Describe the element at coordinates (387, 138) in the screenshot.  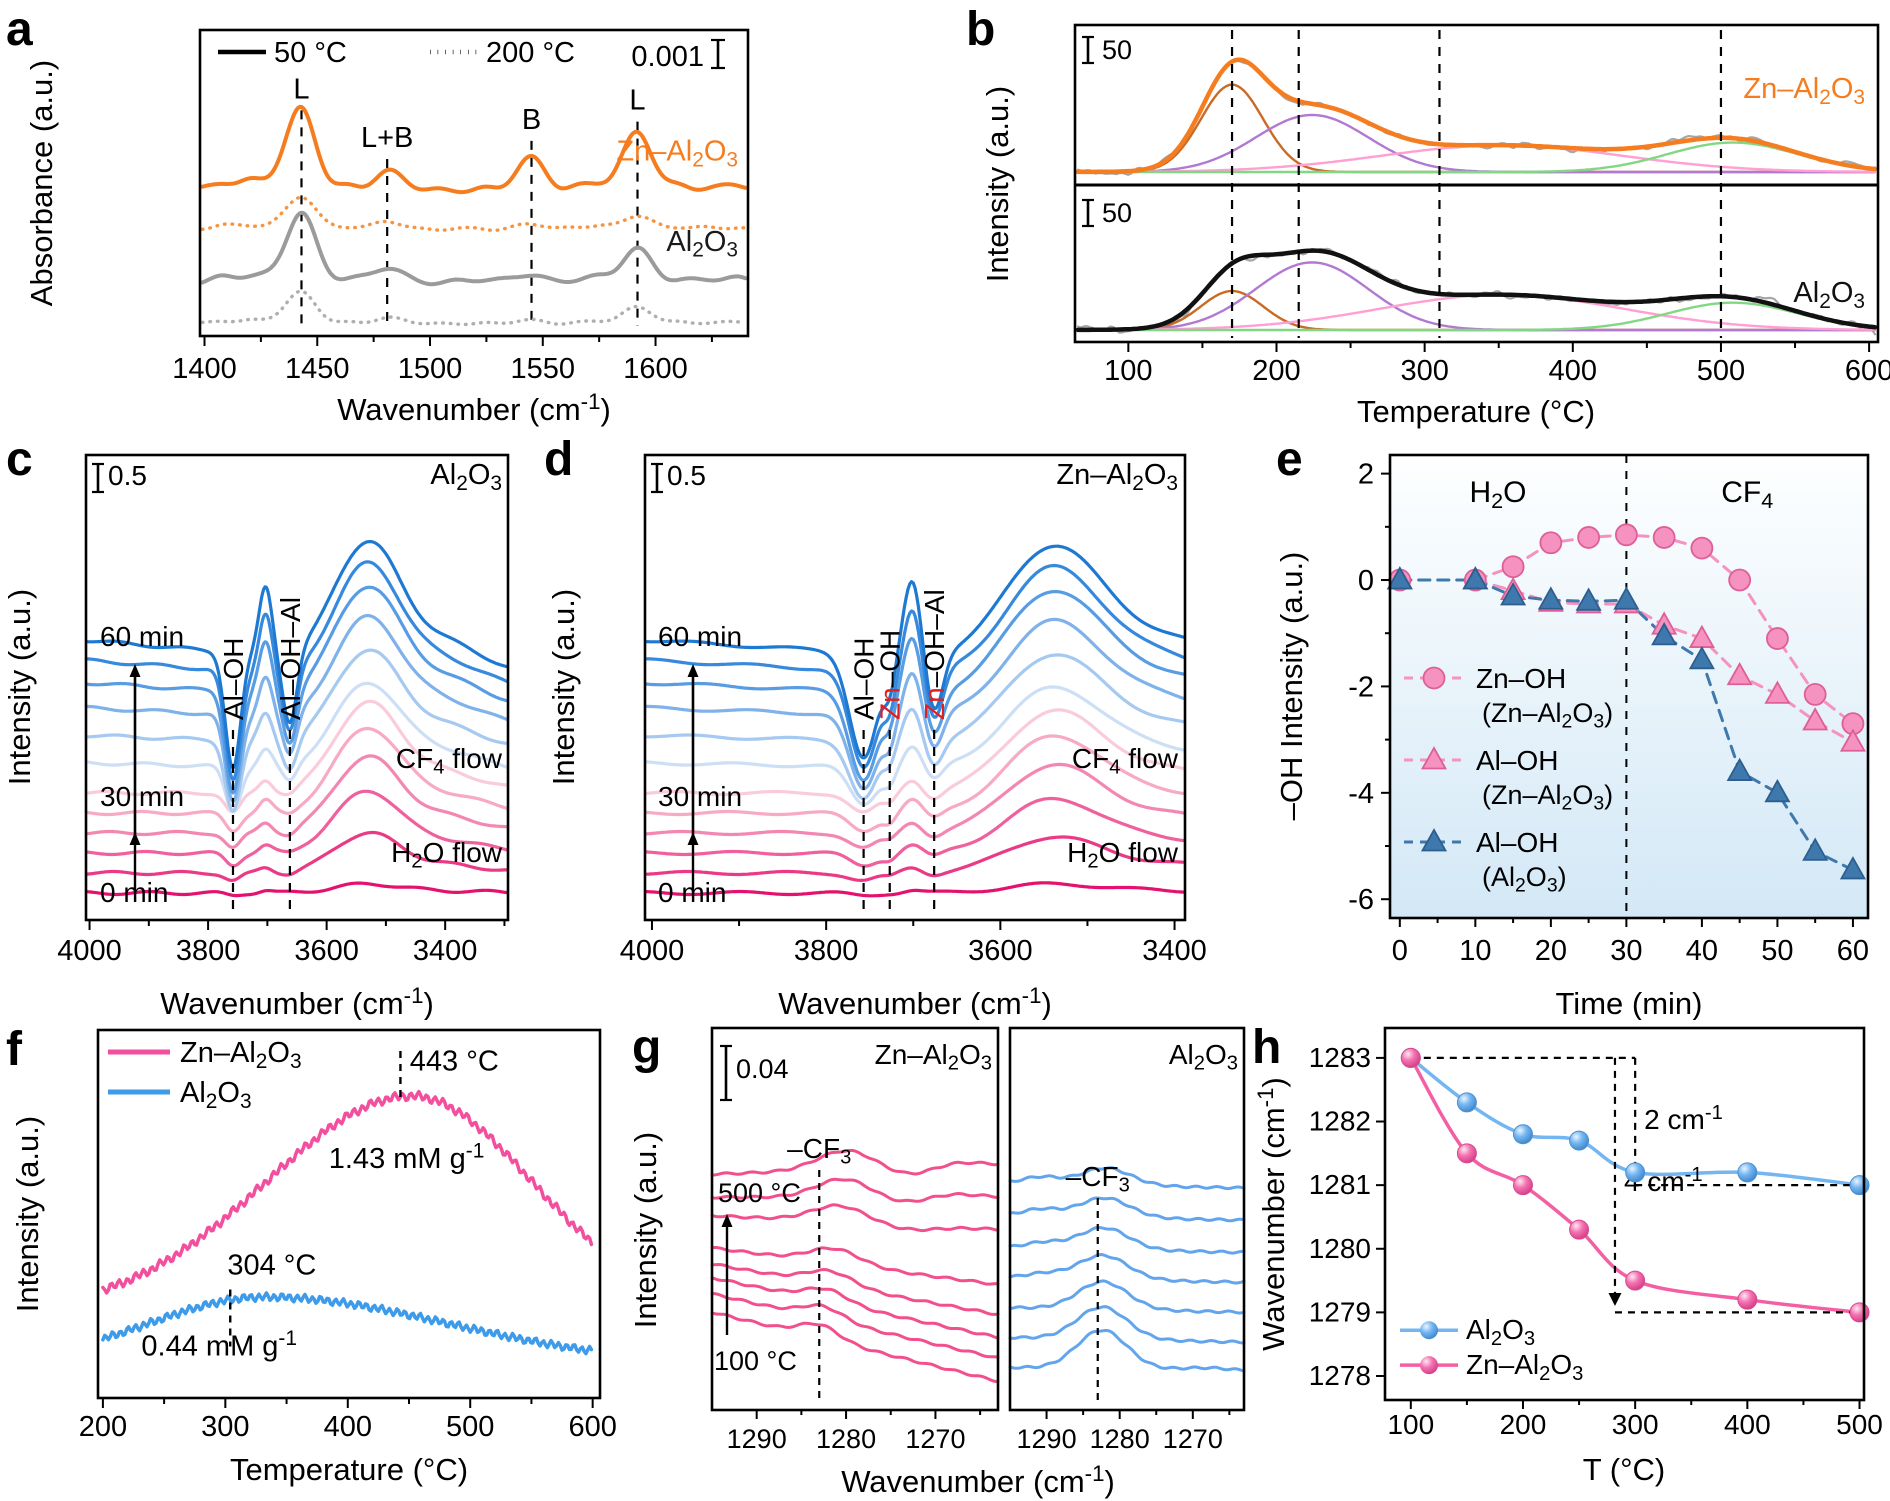
I see `peak-label: L+B` at that location.